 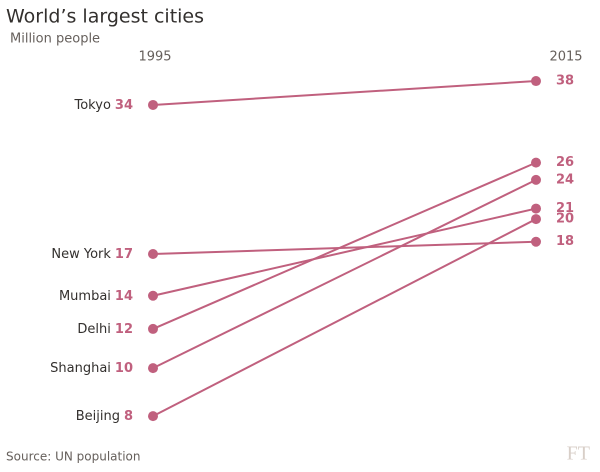 I want to click on city-name: Shanghai, so click(x=80, y=368).